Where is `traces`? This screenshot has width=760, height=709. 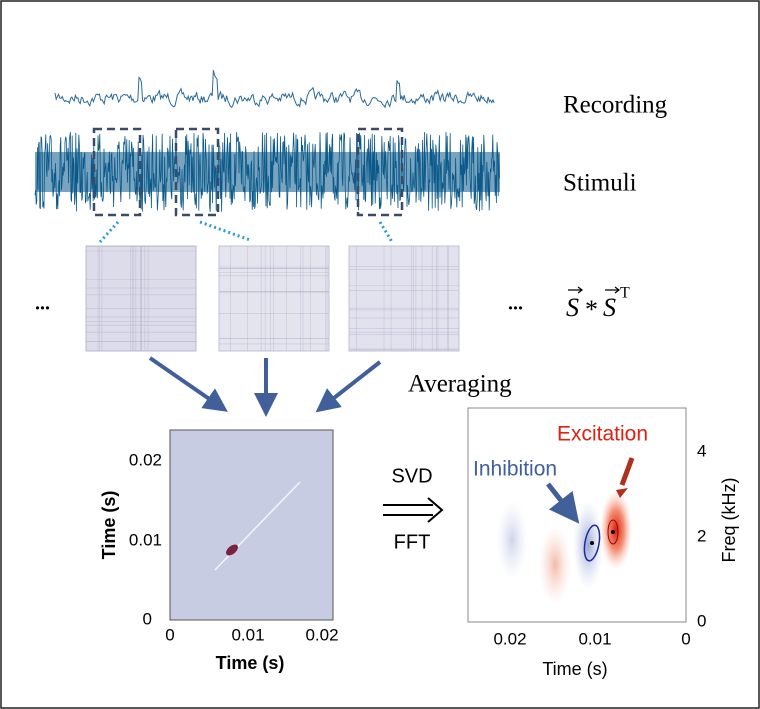
traces is located at coordinates (267, 141).